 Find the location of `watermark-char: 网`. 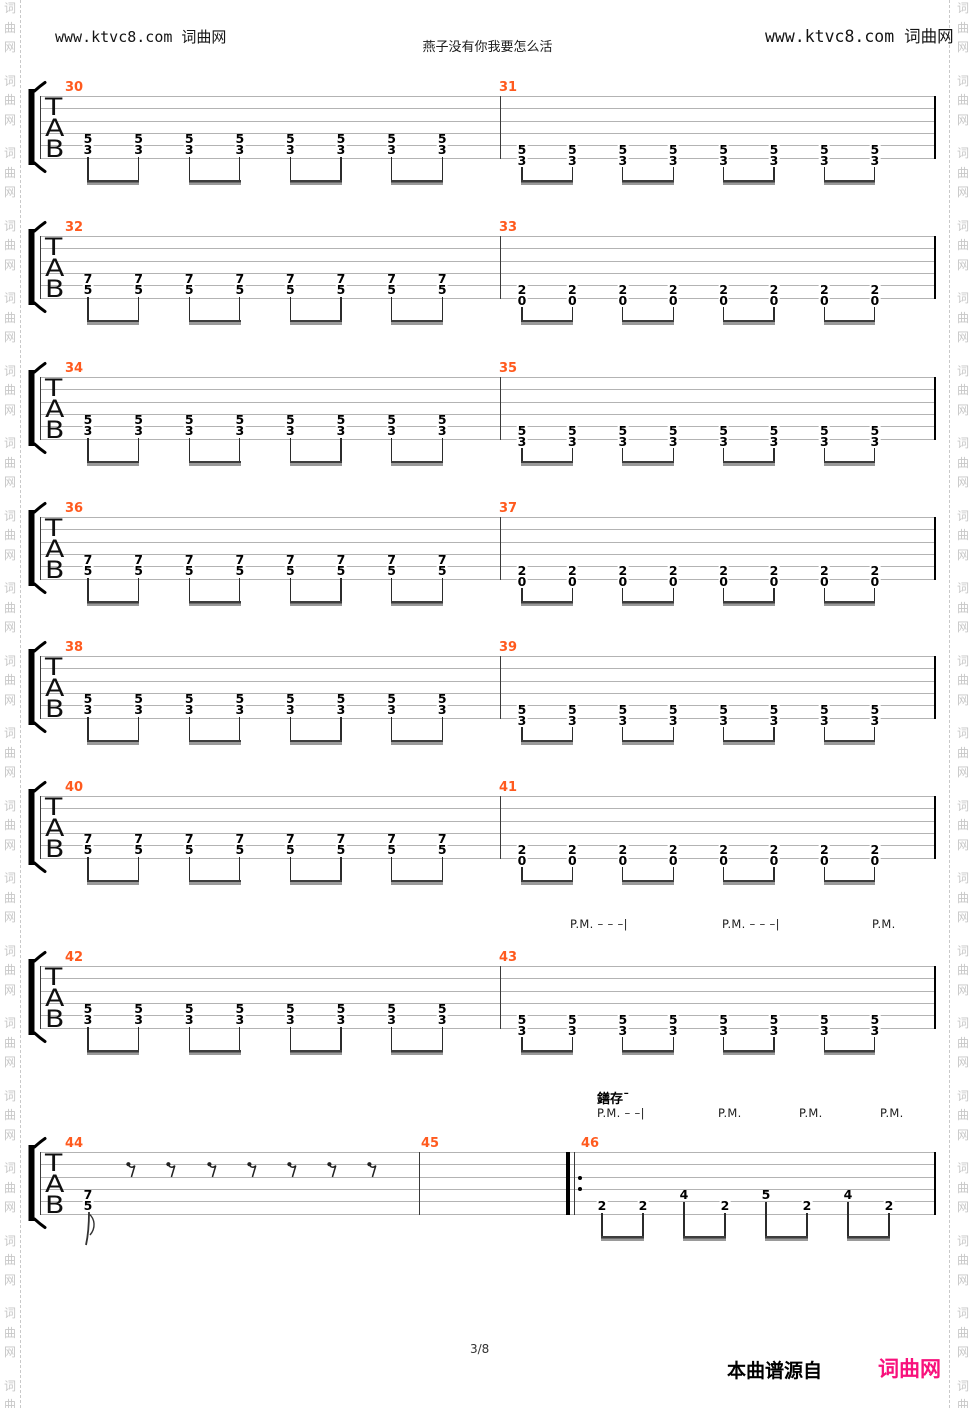

watermark-char: 网 is located at coordinates (10, 119).